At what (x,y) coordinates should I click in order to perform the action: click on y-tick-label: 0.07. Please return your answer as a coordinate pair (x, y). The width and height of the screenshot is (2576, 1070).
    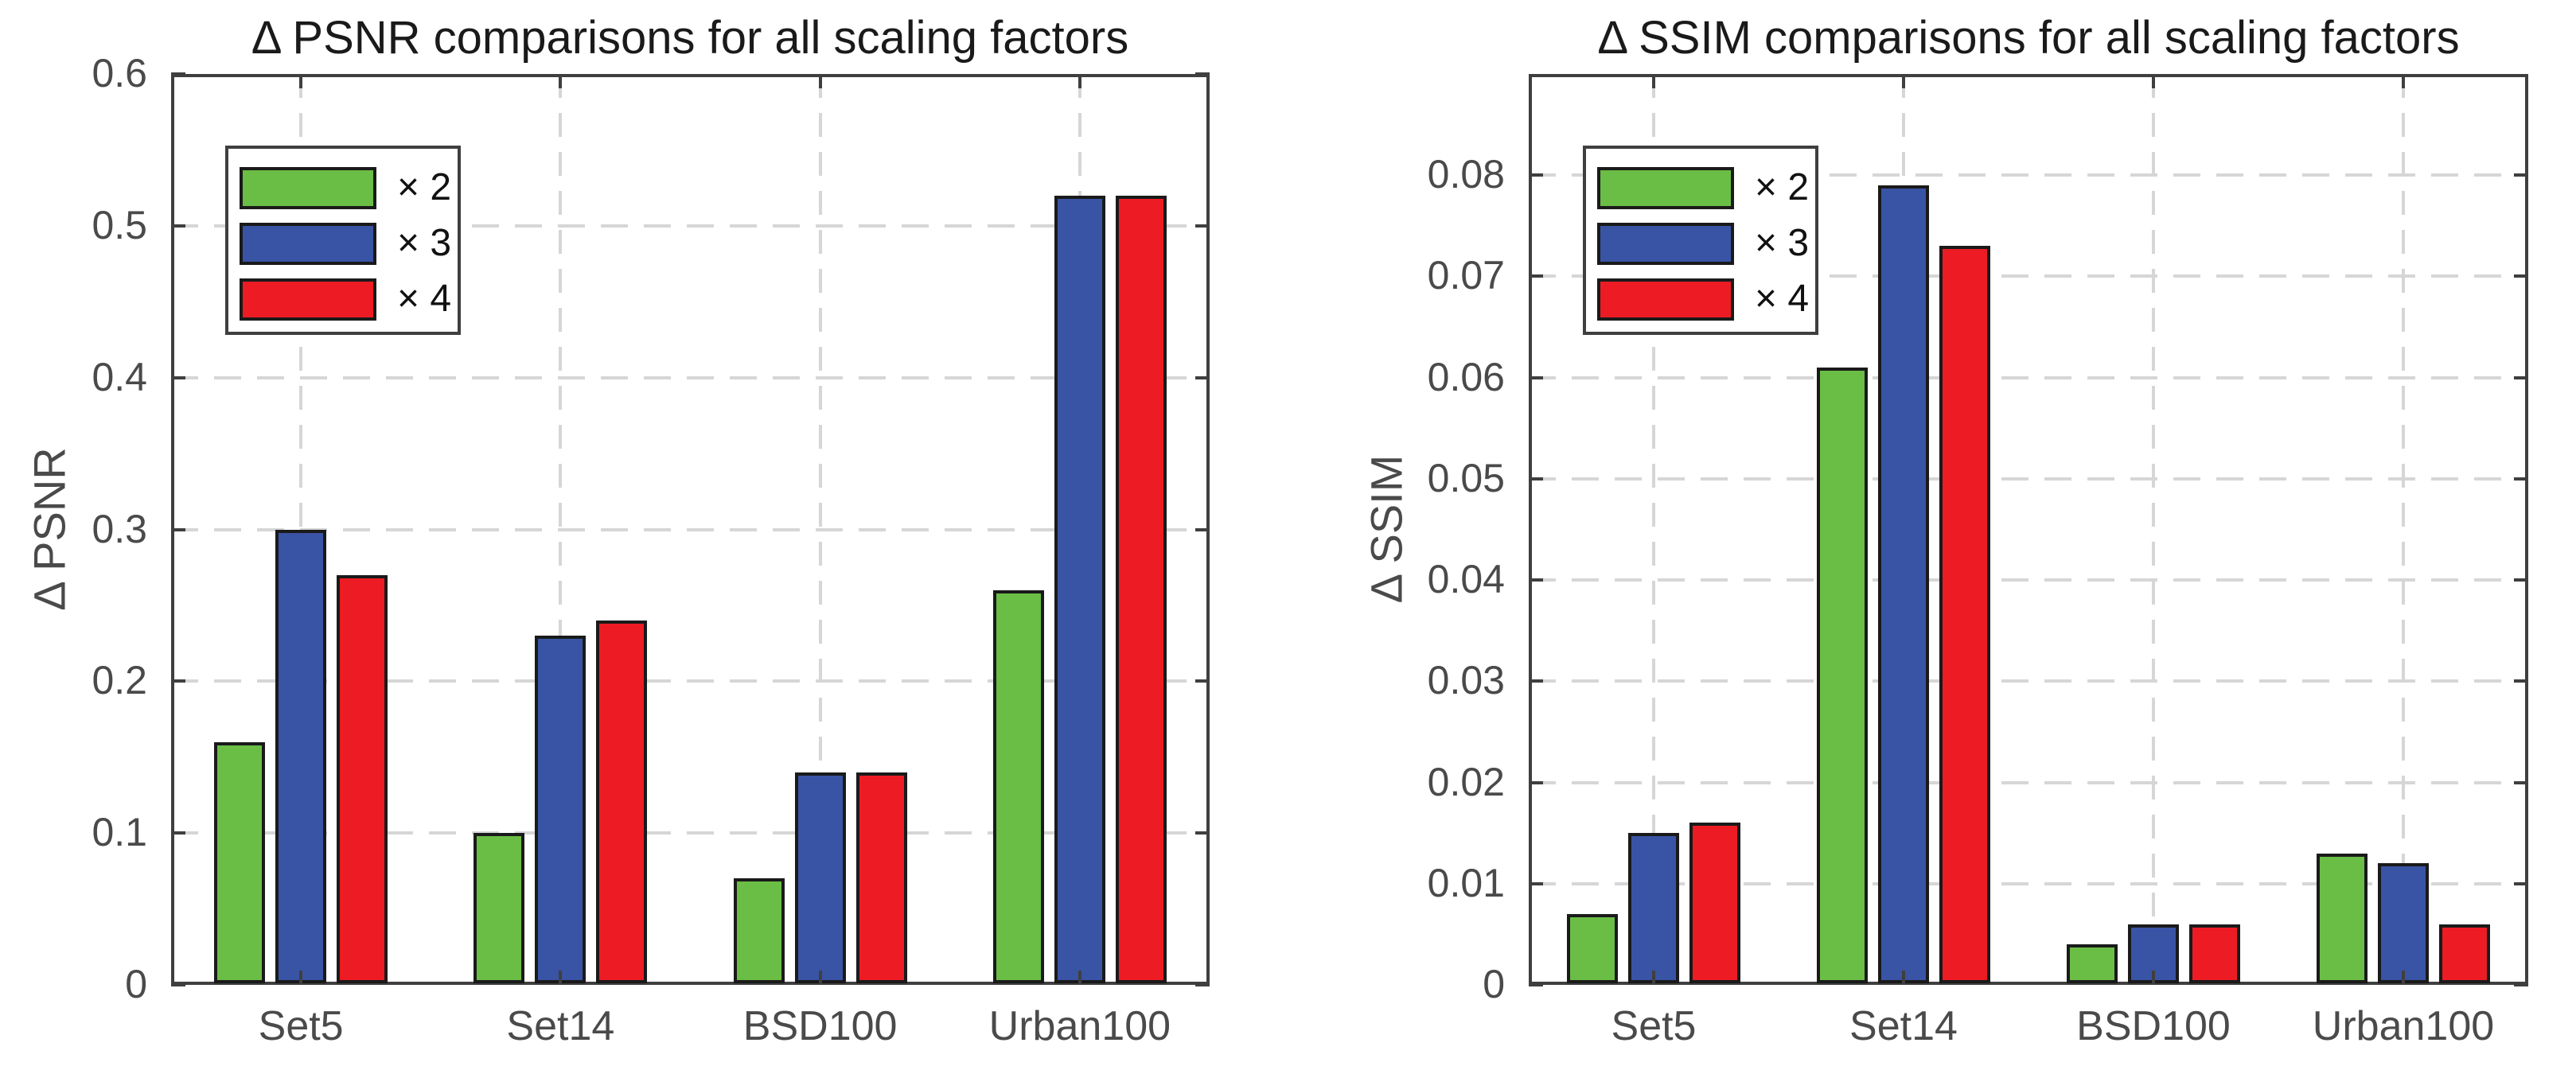
    Looking at the image, I should click on (1466, 275).